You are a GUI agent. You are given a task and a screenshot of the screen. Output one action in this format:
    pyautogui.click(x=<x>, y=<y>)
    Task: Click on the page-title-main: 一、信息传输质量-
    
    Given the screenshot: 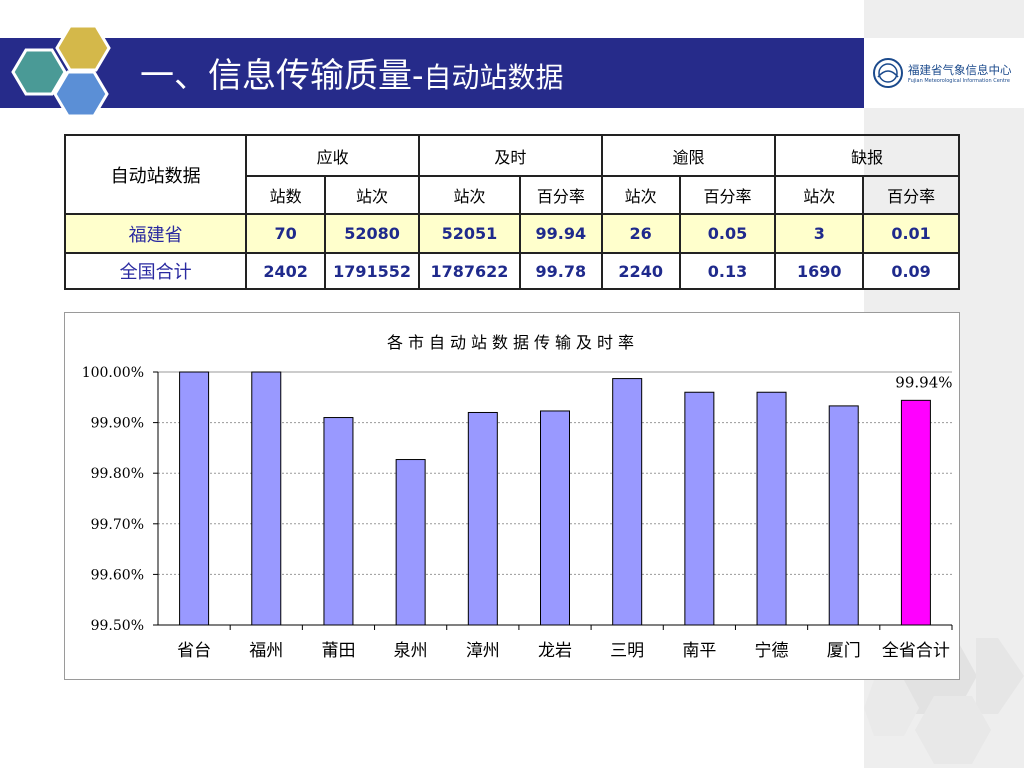 What is the action you would take?
    pyautogui.click(x=282, y=76)
    